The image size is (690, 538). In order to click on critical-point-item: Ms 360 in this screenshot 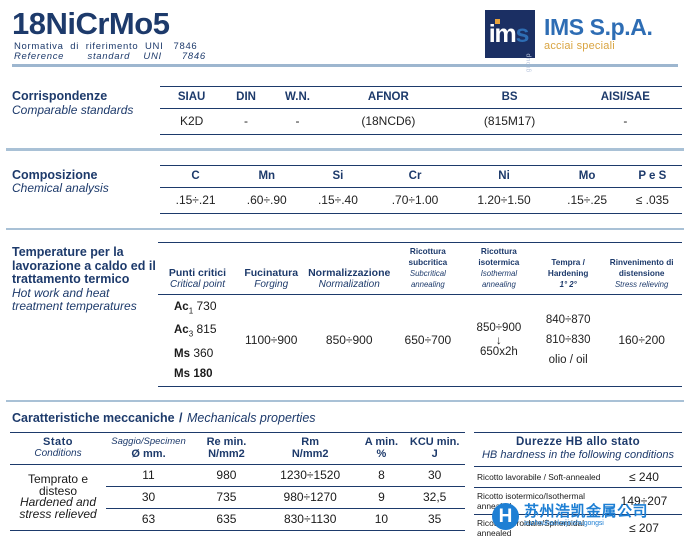, I will do `click(194, 352)`.